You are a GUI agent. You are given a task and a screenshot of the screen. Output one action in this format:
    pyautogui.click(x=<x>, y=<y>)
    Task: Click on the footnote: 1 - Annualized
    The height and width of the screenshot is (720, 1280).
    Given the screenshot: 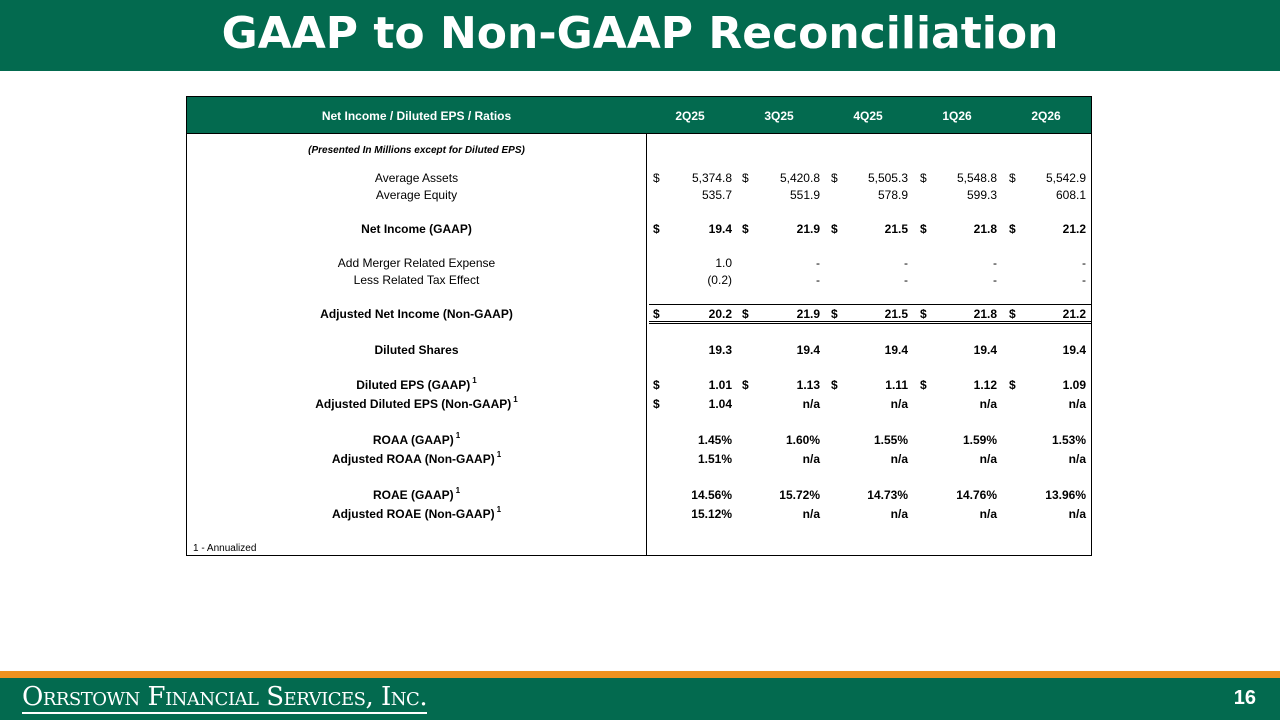 What is the action you would take?
    pyautogui.click(x=225, y=548)
    